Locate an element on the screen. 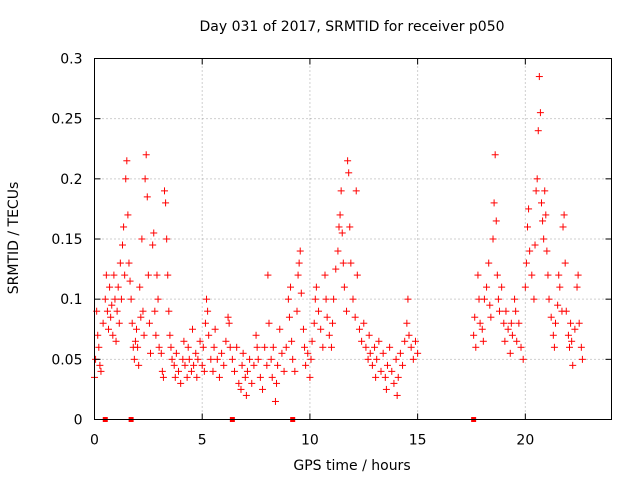  y-tick-label: 0.2 is located at coordinates (71, 180).